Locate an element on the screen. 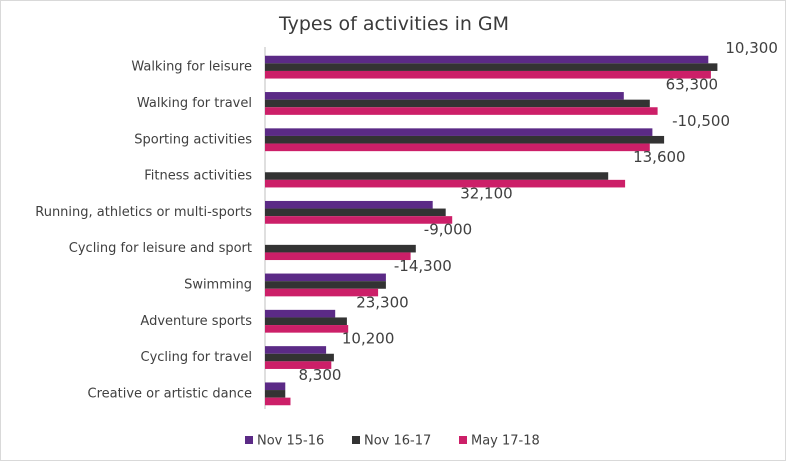 This screenshot has width=786, height=462. category-label: Sporting activities is located at coordinates (193, 139).